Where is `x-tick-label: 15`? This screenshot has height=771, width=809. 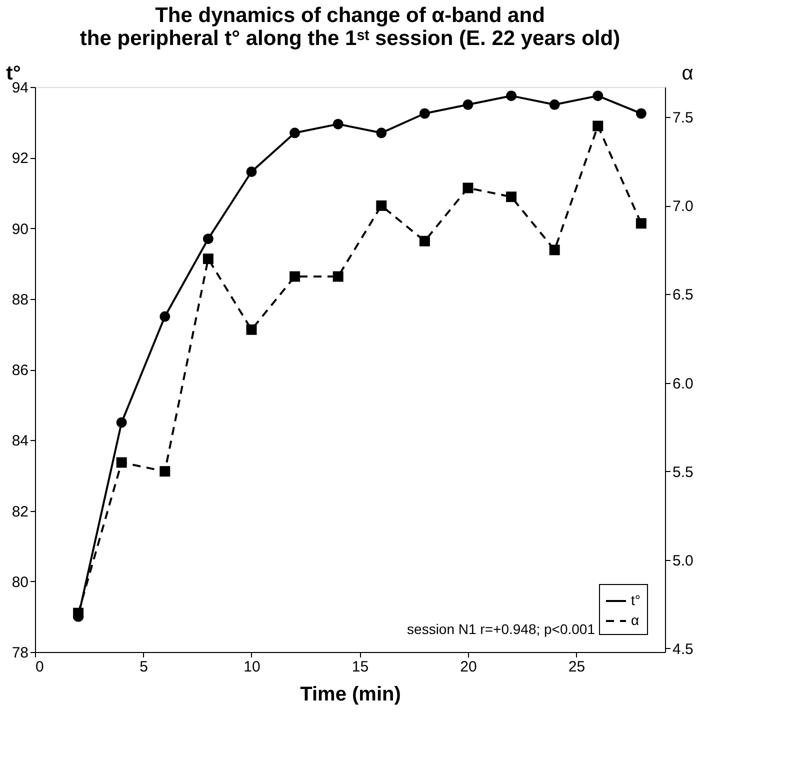 x-tick-label: 15 is located at coordinates (360, 667).